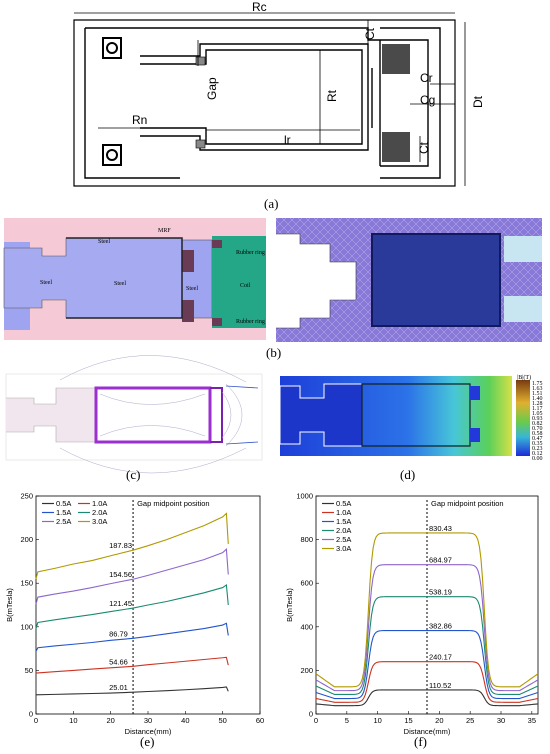  I want to click on caption-f: (f), so click(420, 741).